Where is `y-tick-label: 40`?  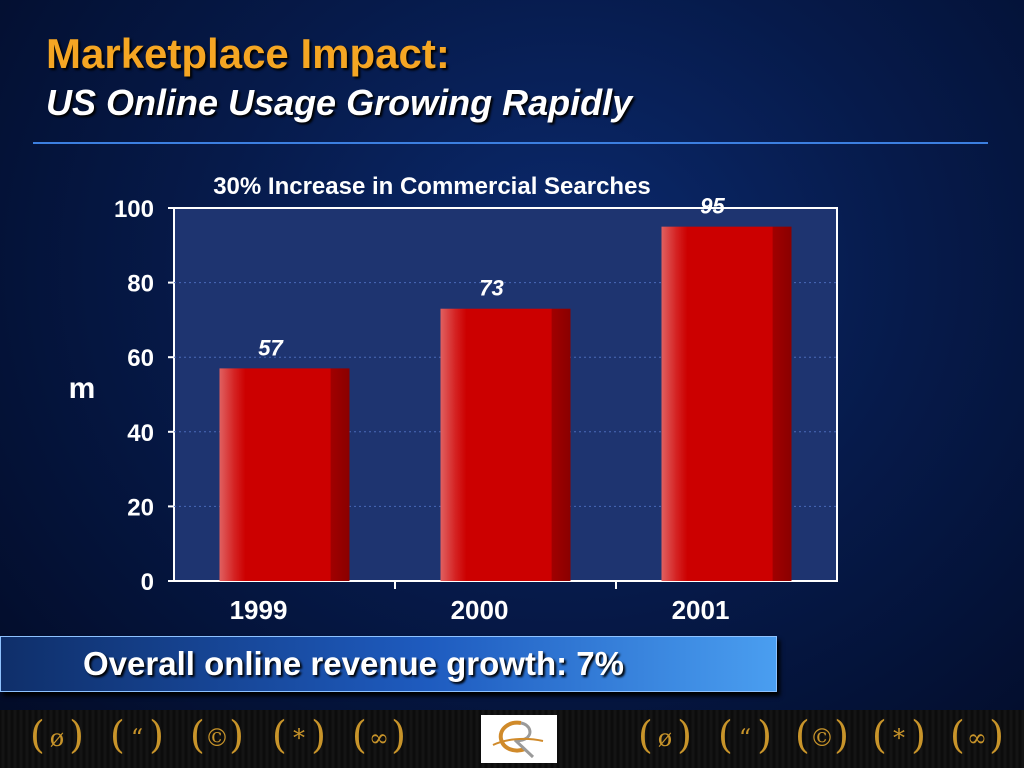 y-tick-label: 40 is located at coordinates (140, 433).